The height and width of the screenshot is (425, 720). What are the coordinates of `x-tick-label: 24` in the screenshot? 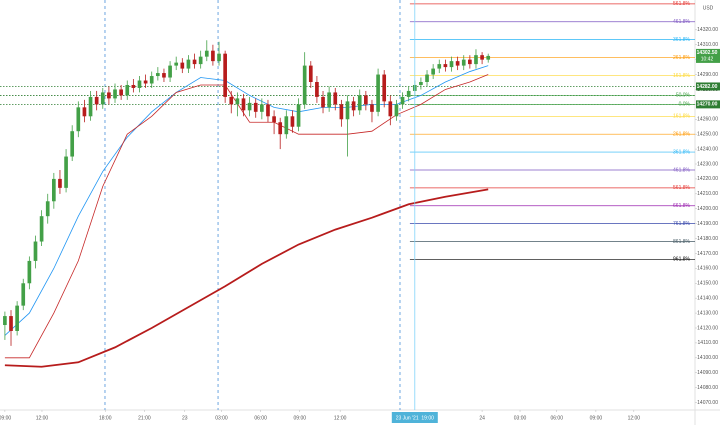 It's located at (482, 418).